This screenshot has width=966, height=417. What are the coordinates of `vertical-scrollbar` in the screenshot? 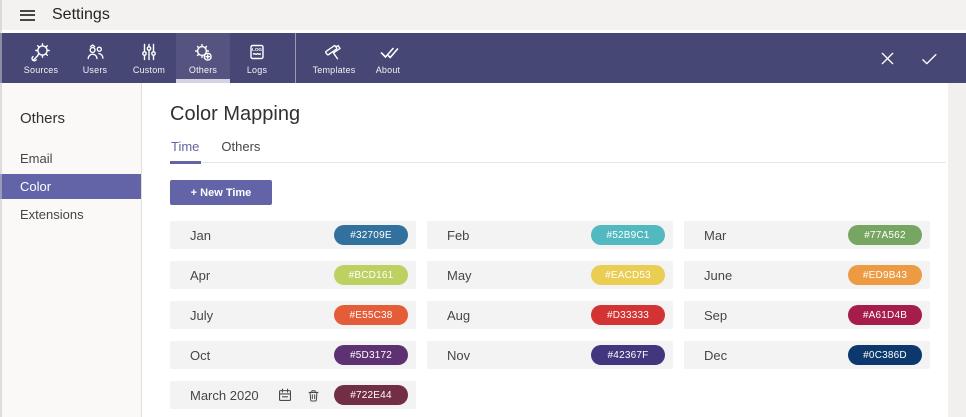 It's located at (957, 250).